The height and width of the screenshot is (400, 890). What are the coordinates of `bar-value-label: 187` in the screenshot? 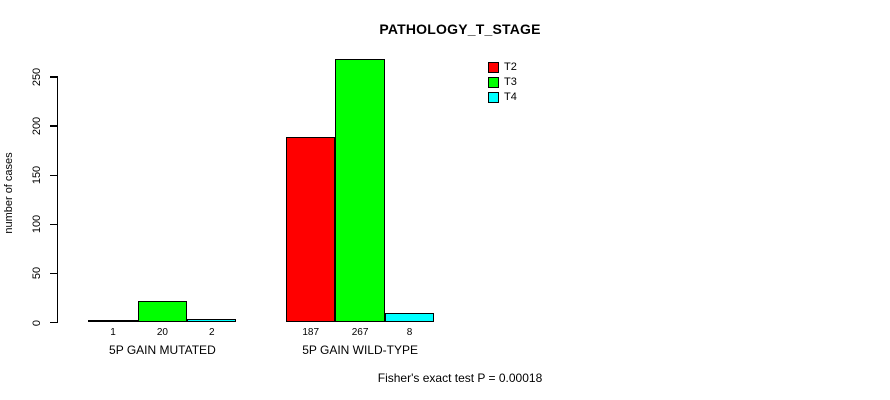 It's located at (311, 332).